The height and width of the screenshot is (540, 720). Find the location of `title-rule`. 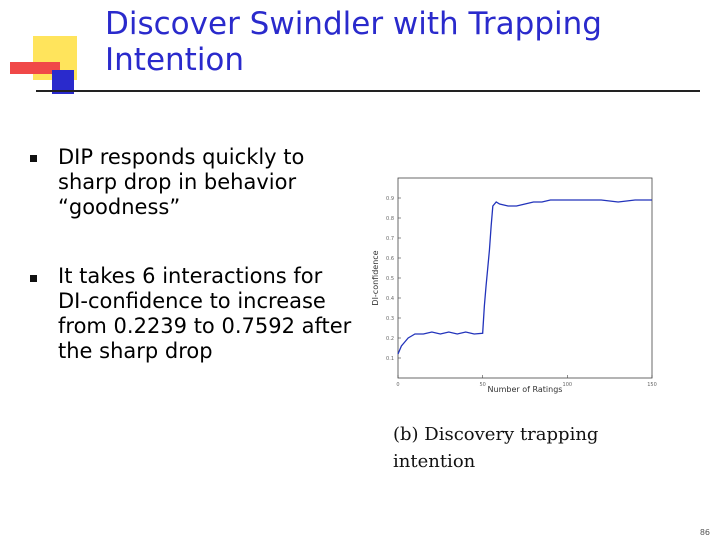

title-rule is located at coordinates (368, 91).